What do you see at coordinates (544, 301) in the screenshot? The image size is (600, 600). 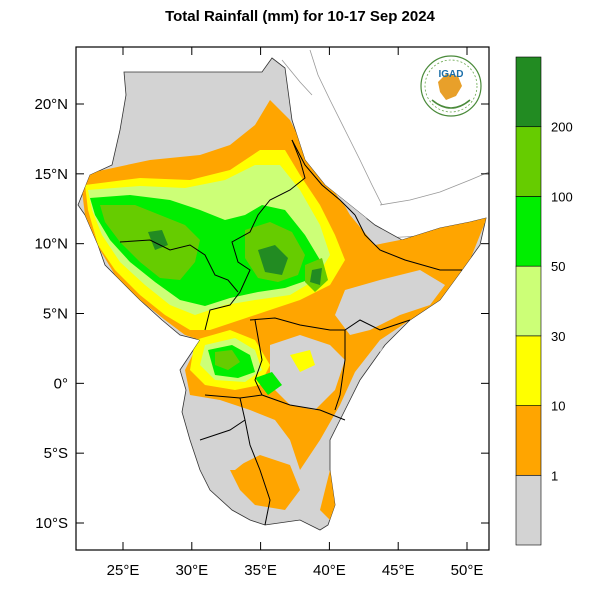 I see `colorbar: 1 10 30 50 100 200` at bounding box center [544, 301].